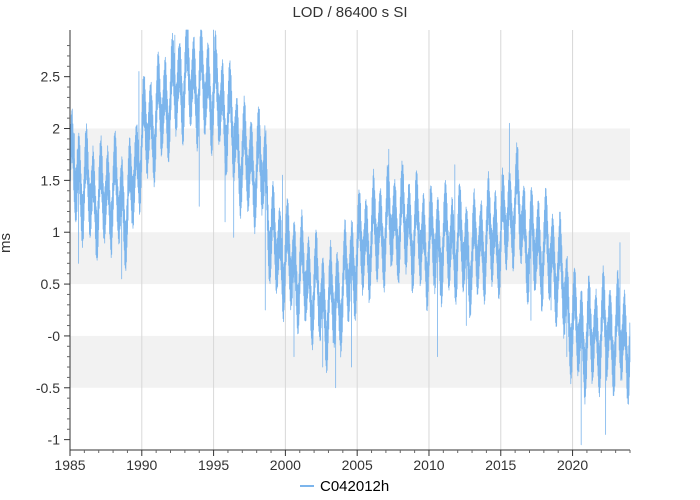 This screenshot has width=700, height=500. I want to click on y-tick-label: -0, so click(54, 336).